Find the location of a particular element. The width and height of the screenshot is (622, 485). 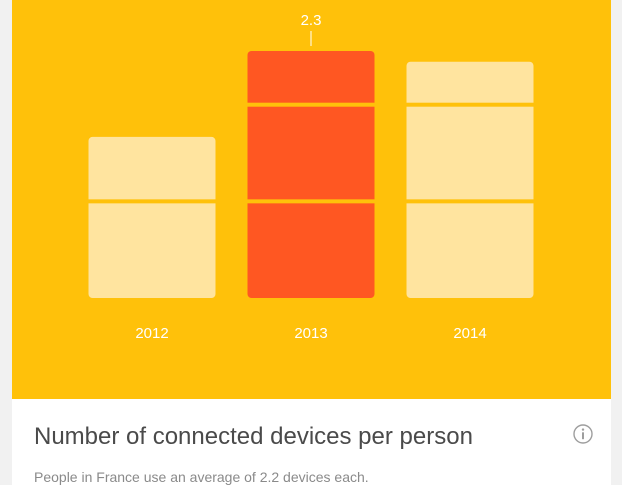

info-button is located at coordinates (583, 434).